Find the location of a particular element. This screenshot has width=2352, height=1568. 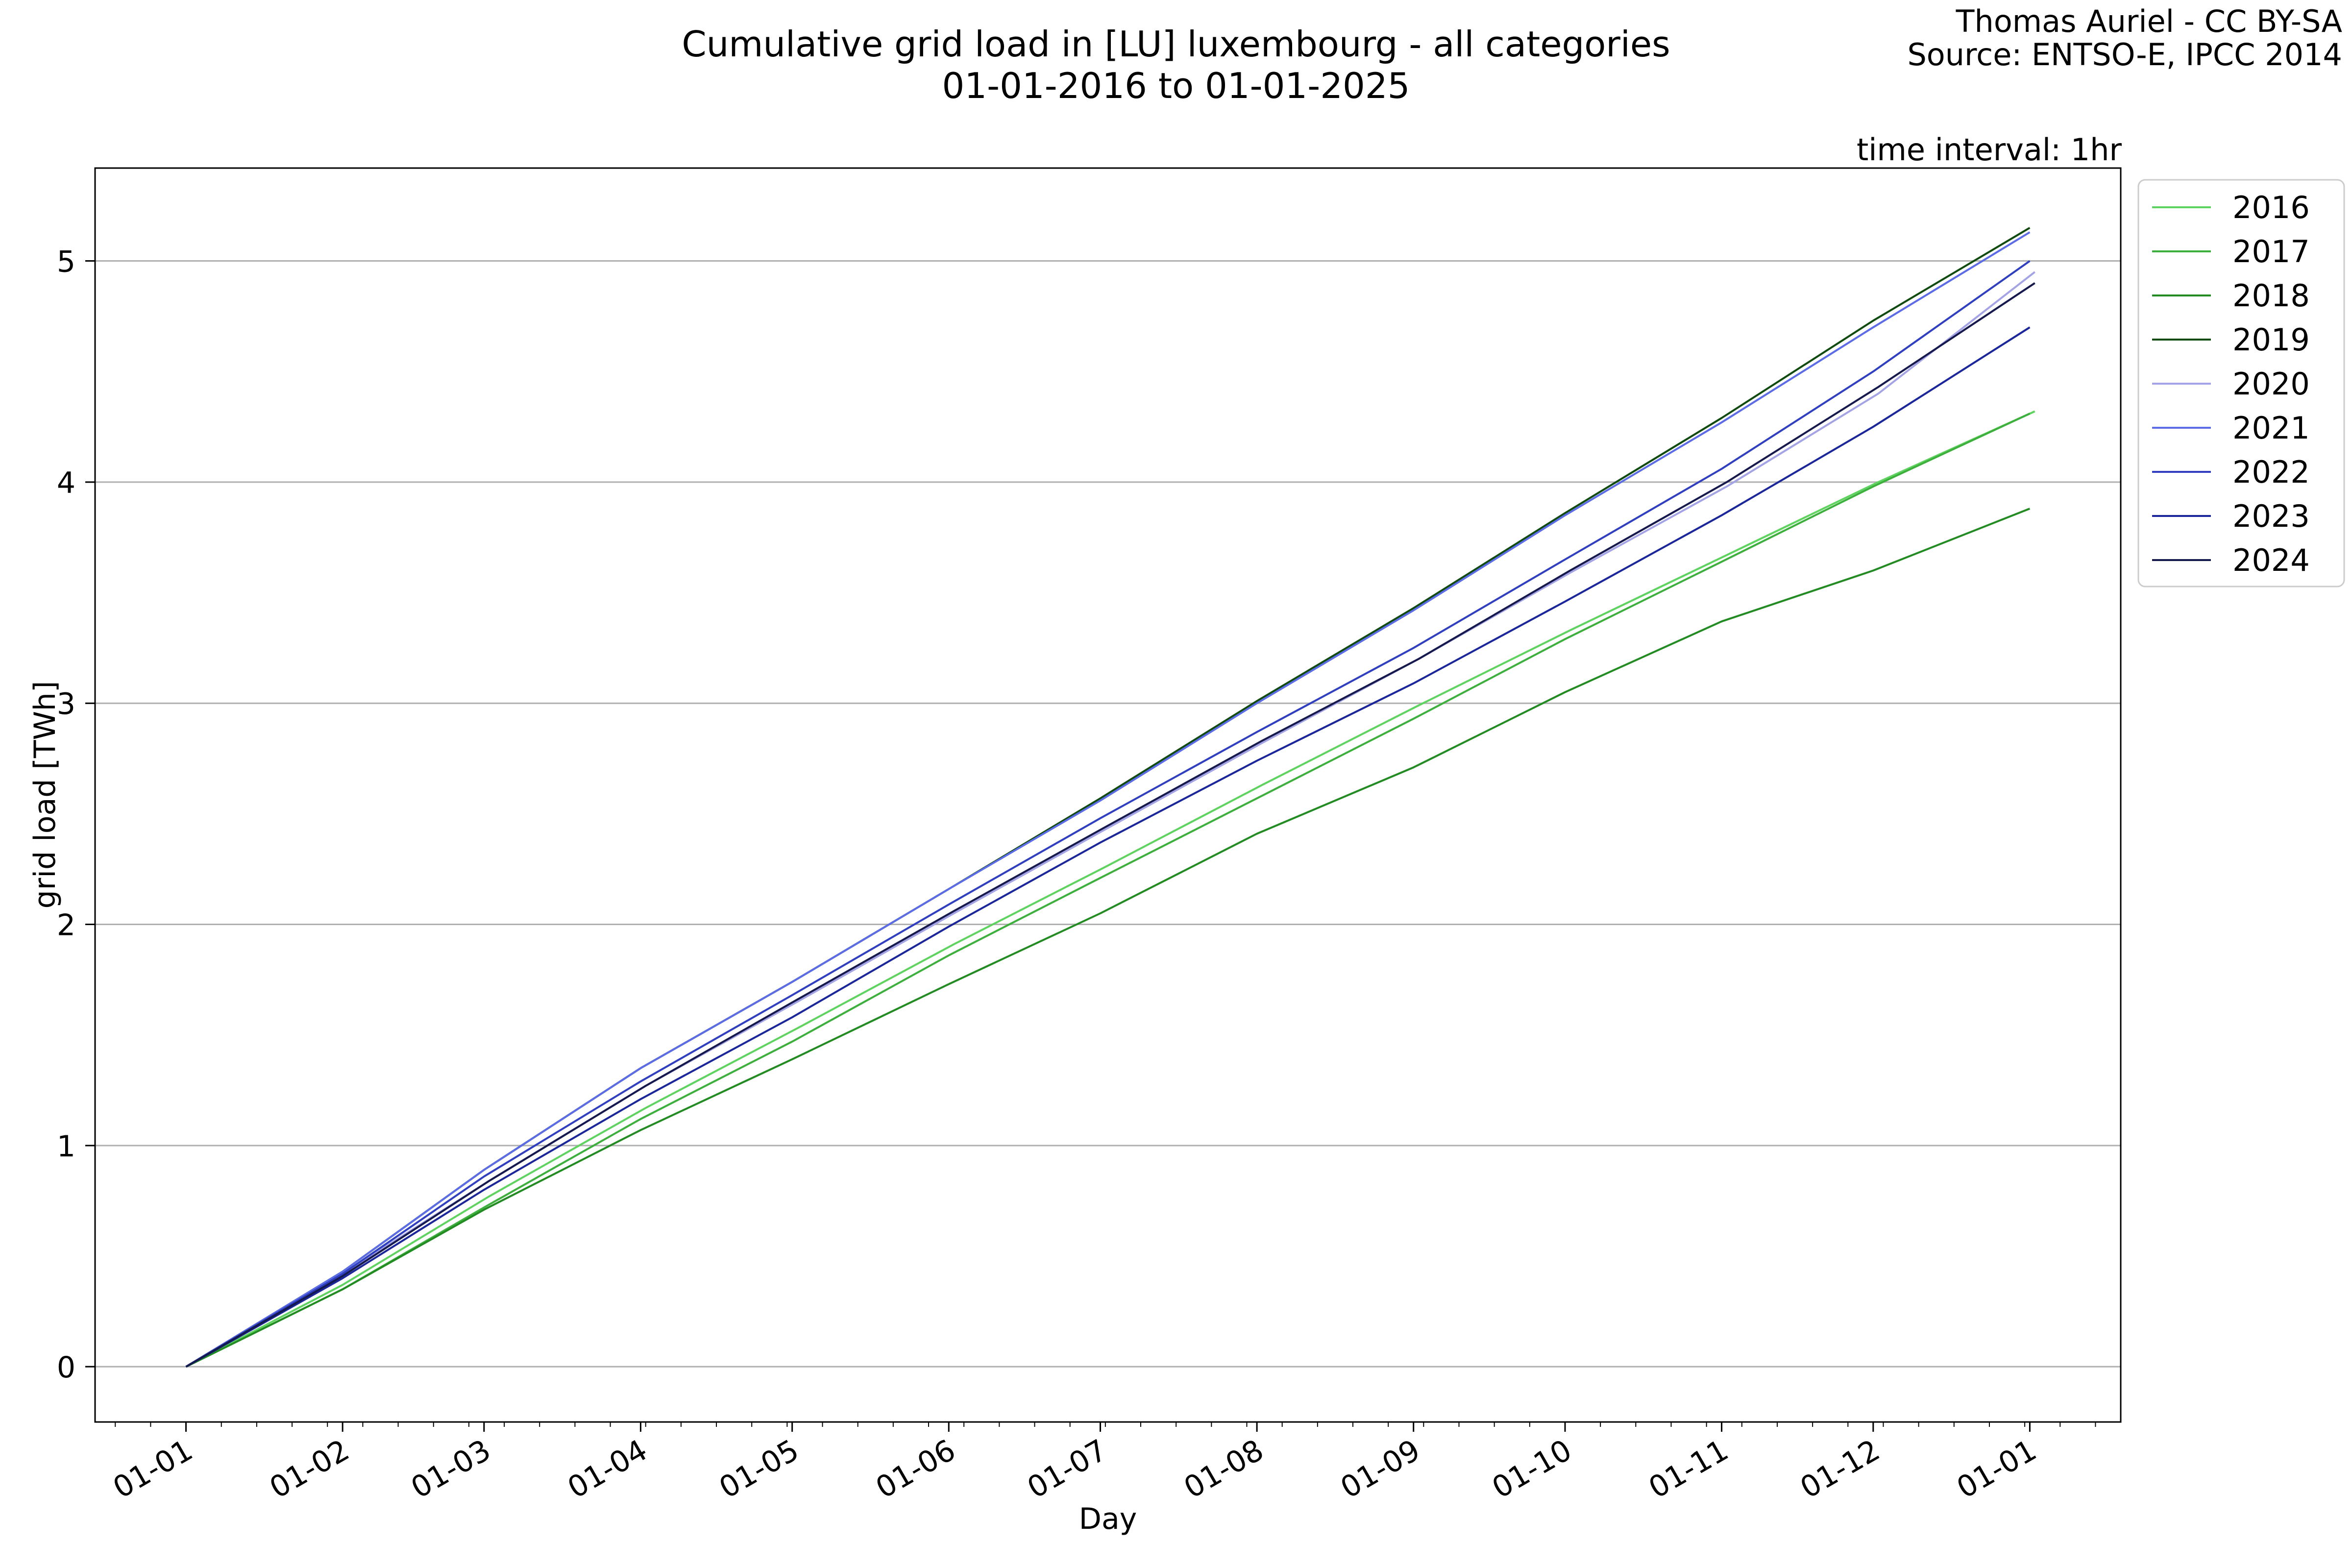

legend-item-2024: 2024 is located at coordinates (2231, 560).